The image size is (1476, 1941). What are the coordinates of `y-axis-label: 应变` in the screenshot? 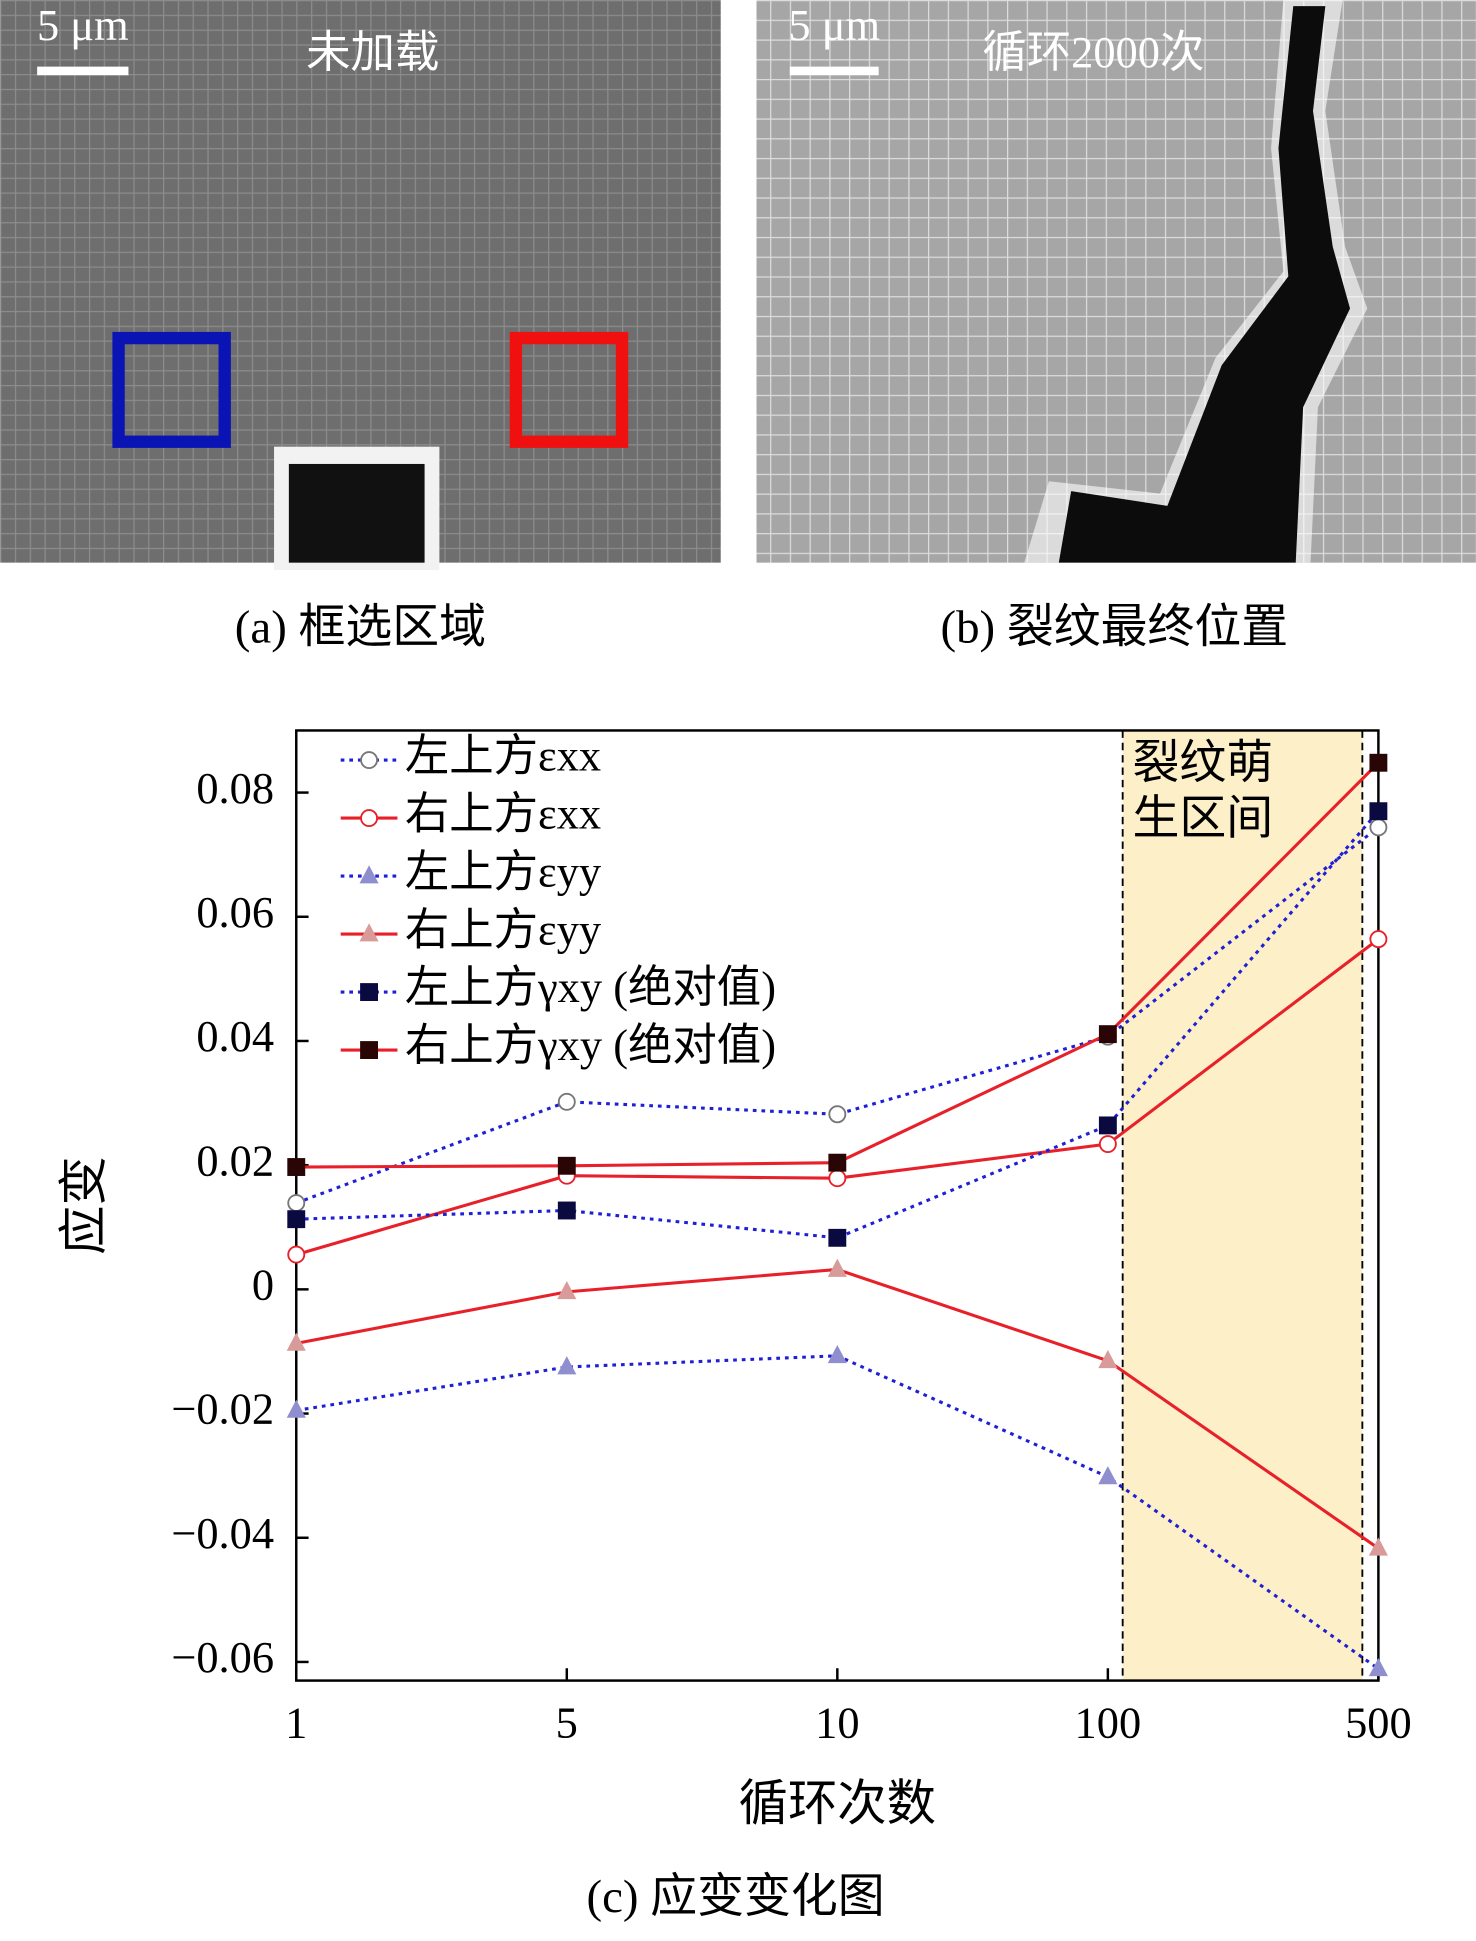 It's located at (83, 1205).